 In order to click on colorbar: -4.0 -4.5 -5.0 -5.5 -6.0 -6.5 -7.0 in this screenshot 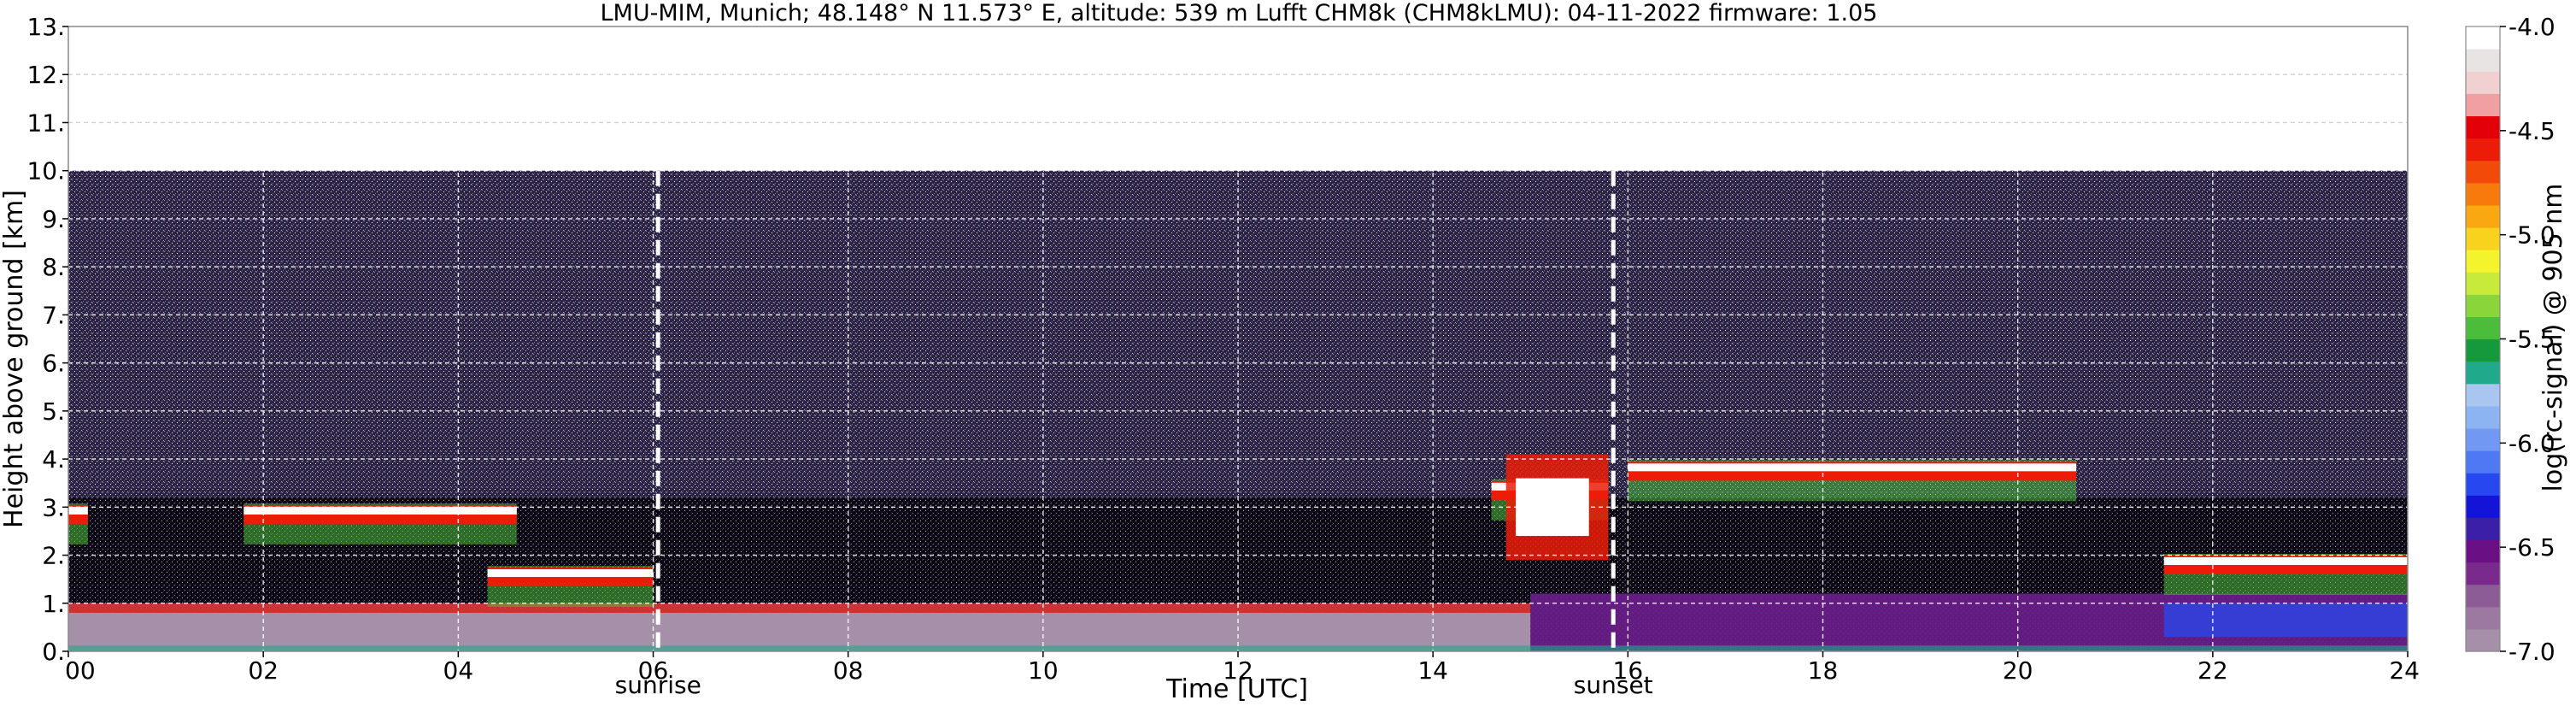, I will do `click(2510, 339)`.